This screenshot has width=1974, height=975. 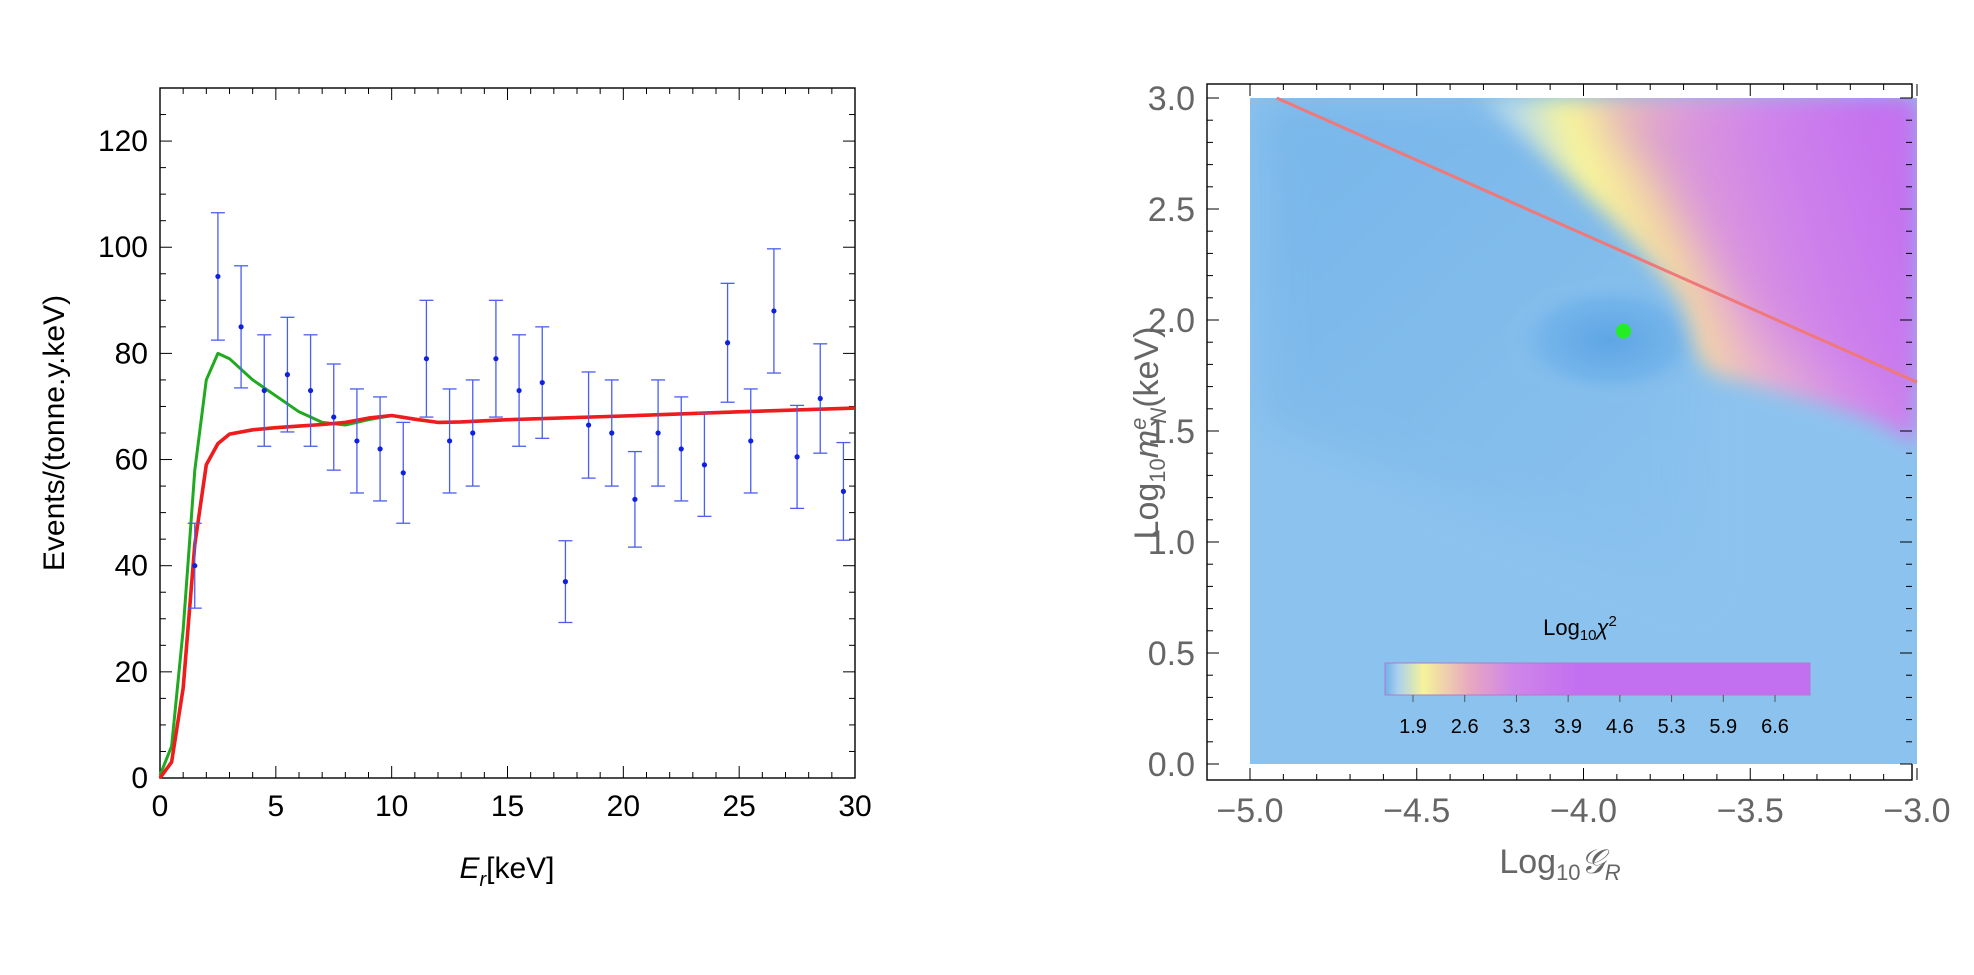 I want to click on right-overlay-group, so click(x=1597, y=240).